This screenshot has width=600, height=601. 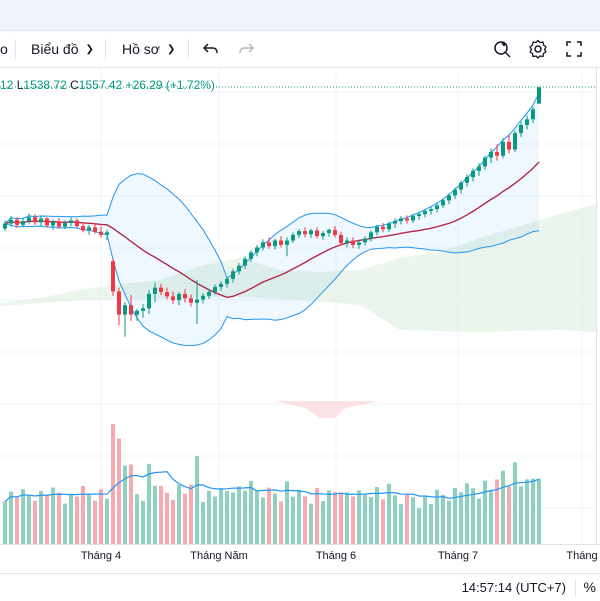 What do you see at coordinates (598, 306) in the screenshot?
I see `price-axis` at bounding box center [598, 306].